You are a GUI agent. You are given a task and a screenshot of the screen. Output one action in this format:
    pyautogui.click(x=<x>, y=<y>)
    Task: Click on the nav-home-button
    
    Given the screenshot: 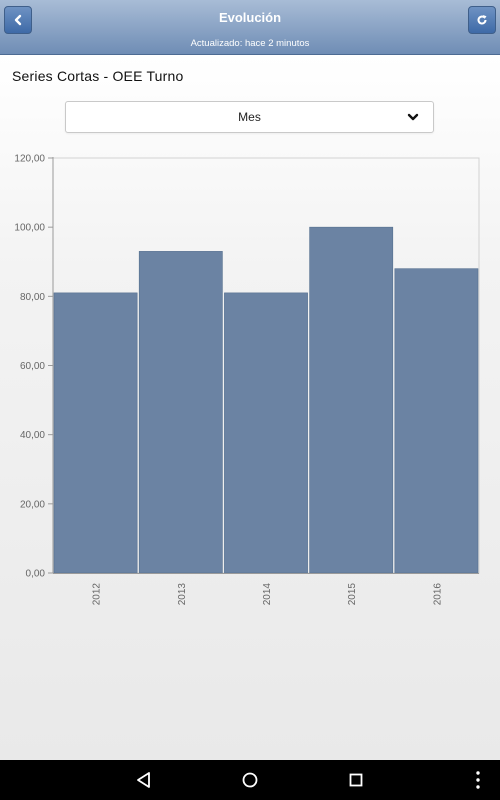 What is the action you would take?
    pyautogui.click(x=250, y=780)
    